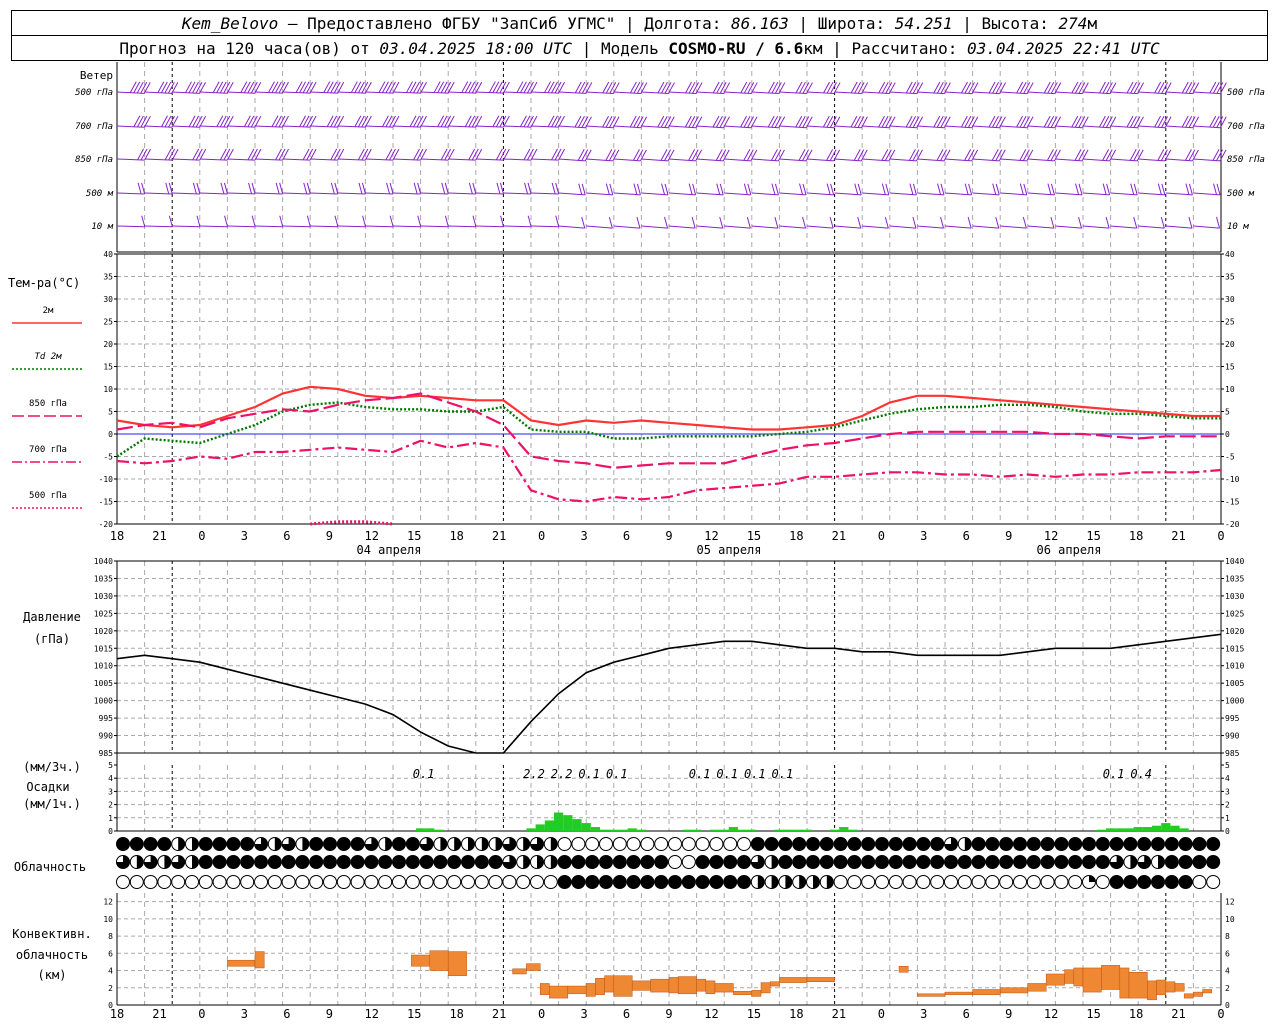 The width and height of the screenshot is (1280, 1024). What do you see at coordinates (108, 389) in the screenshot?
I see `temp-ytick-left: 10` at bounding box center [108, 389].